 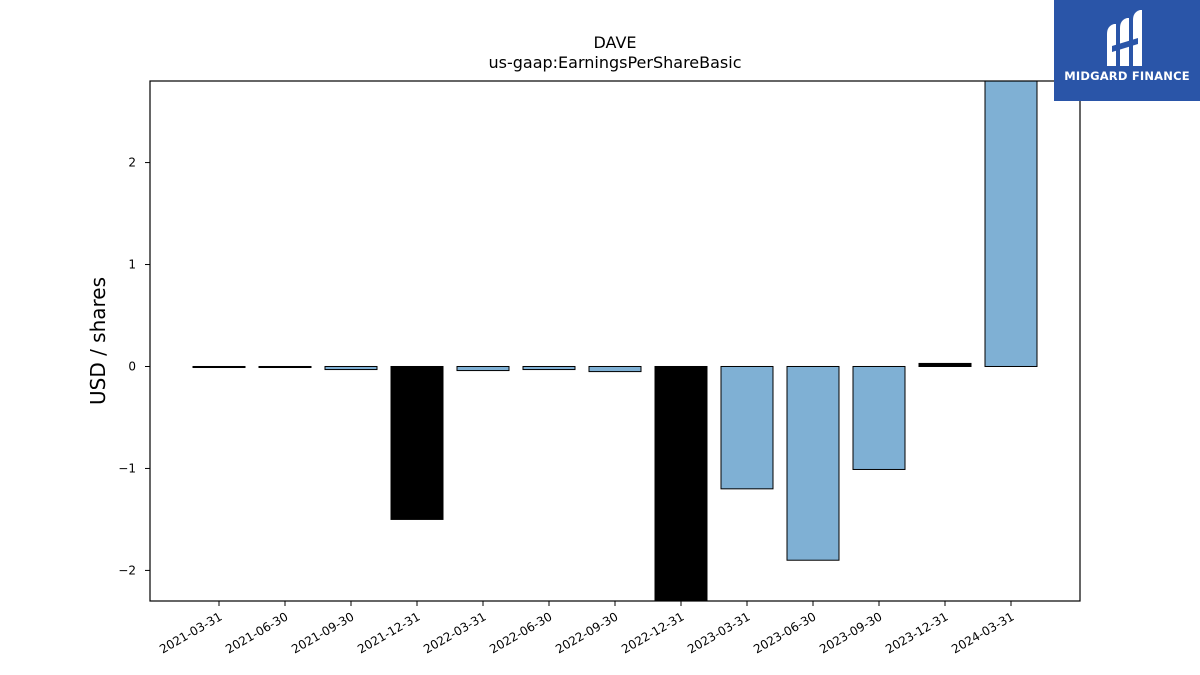 What do you see at coordinates (850, 632) in the screenshot?
I see `x-tick-label: 2023-09-30` at bounding box center [850, 632].